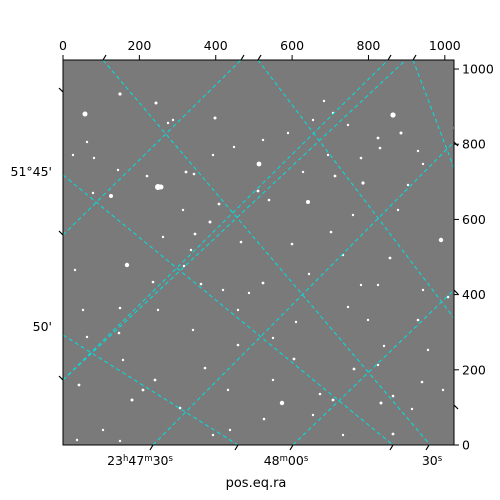 This screenshot has width=500, height=500. What do you see at coordinates (445, 45) in the screenshot?
I see `x-tick-label-5: 1000` at bounding box center [445, 45].